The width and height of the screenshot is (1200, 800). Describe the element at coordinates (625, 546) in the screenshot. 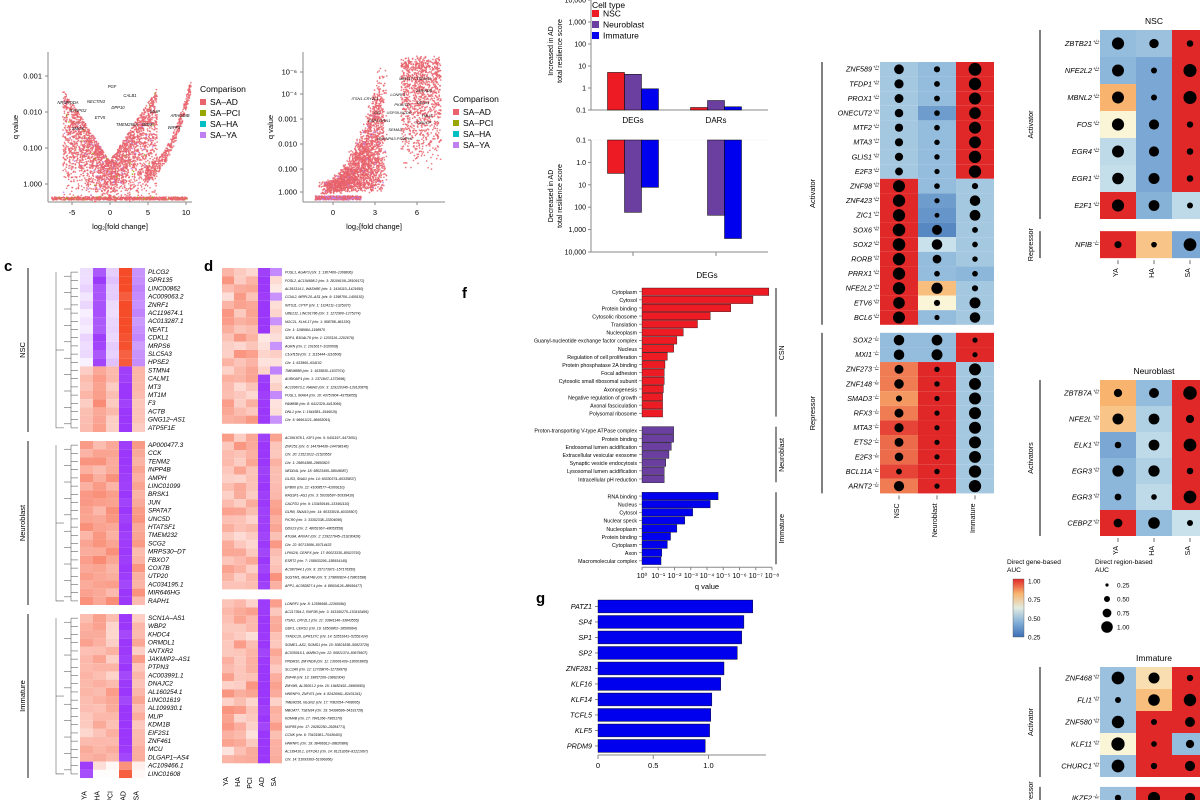

I see `go-term-label: Cytoplasm` at that location.